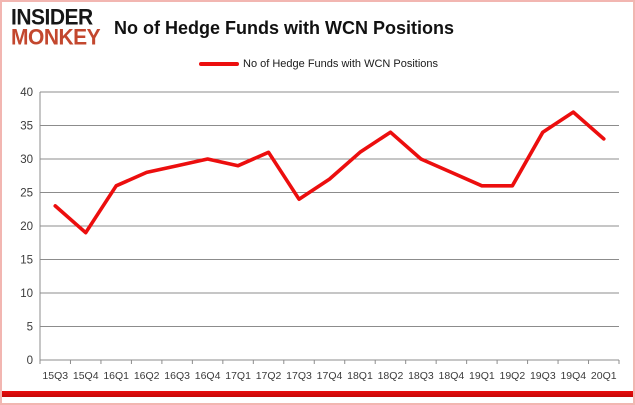  What do you see at coordinates (219, 64) in the screenshot?
I see `legend-line-swatch` at bounding box center [219, 64].